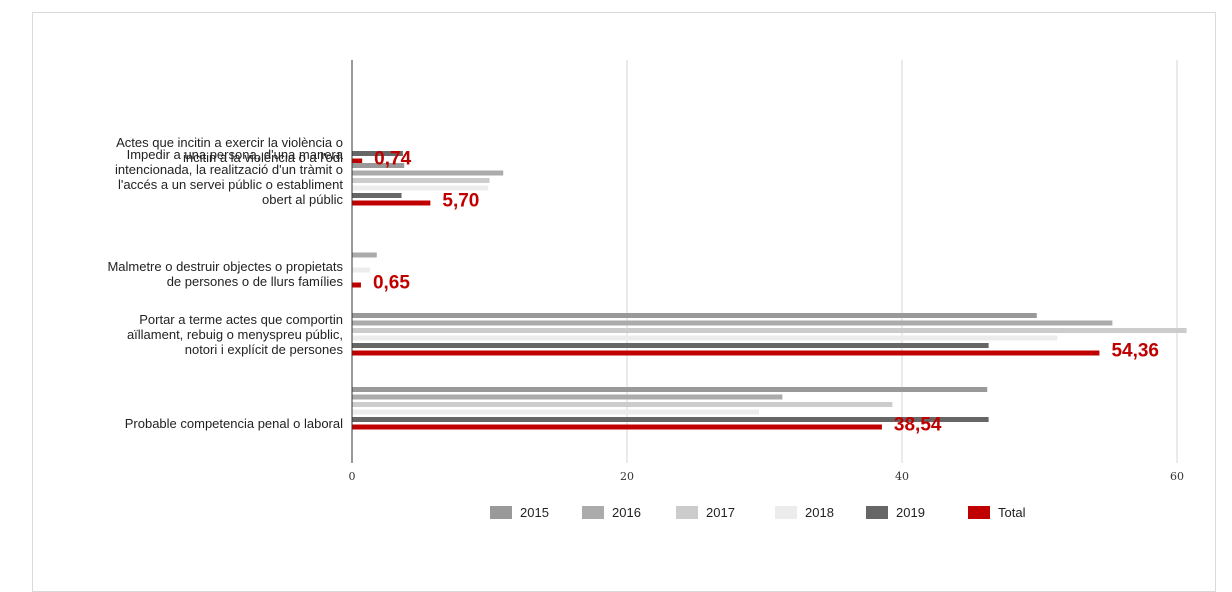 The height and width of the screenshot is (592, 1232). I want to click on legend-swatch-2015, so click(501, 512).